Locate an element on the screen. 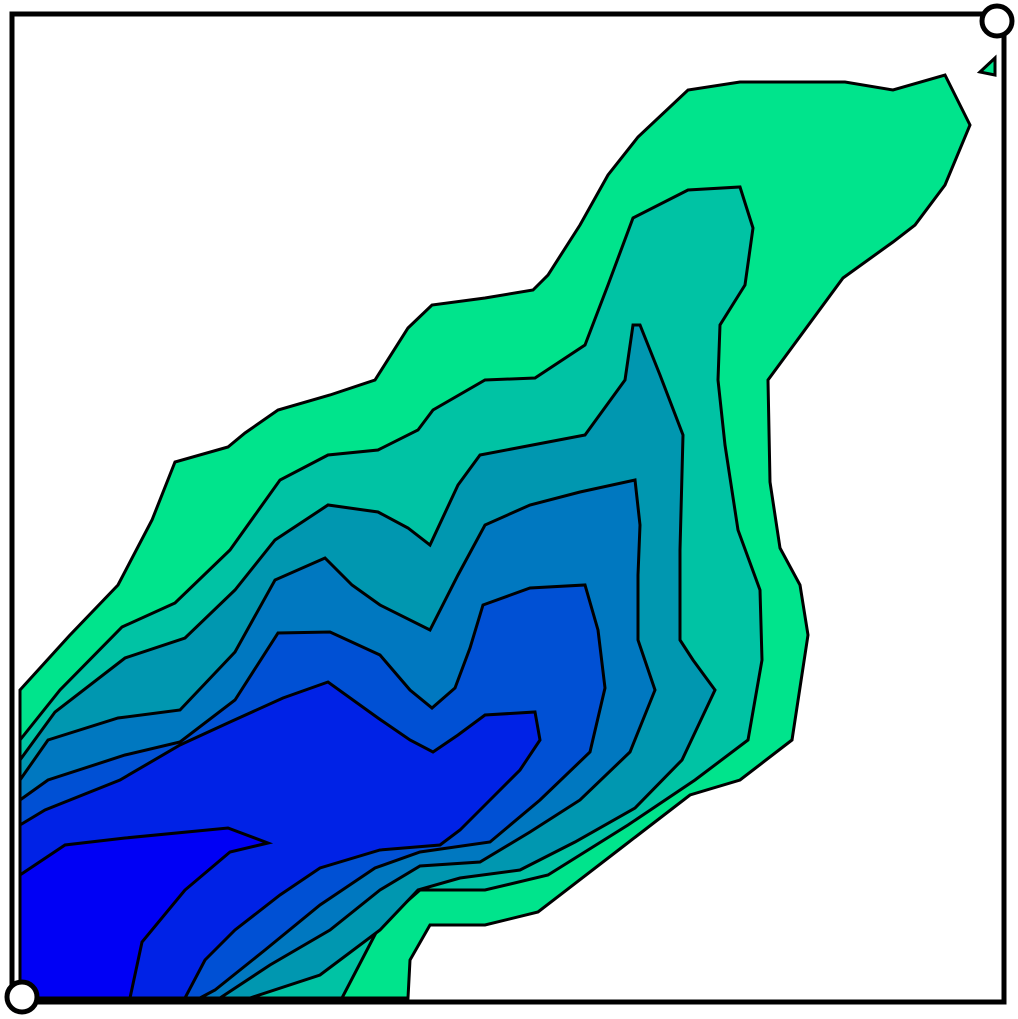  top-right-handle is located at coordinates (997, 21).